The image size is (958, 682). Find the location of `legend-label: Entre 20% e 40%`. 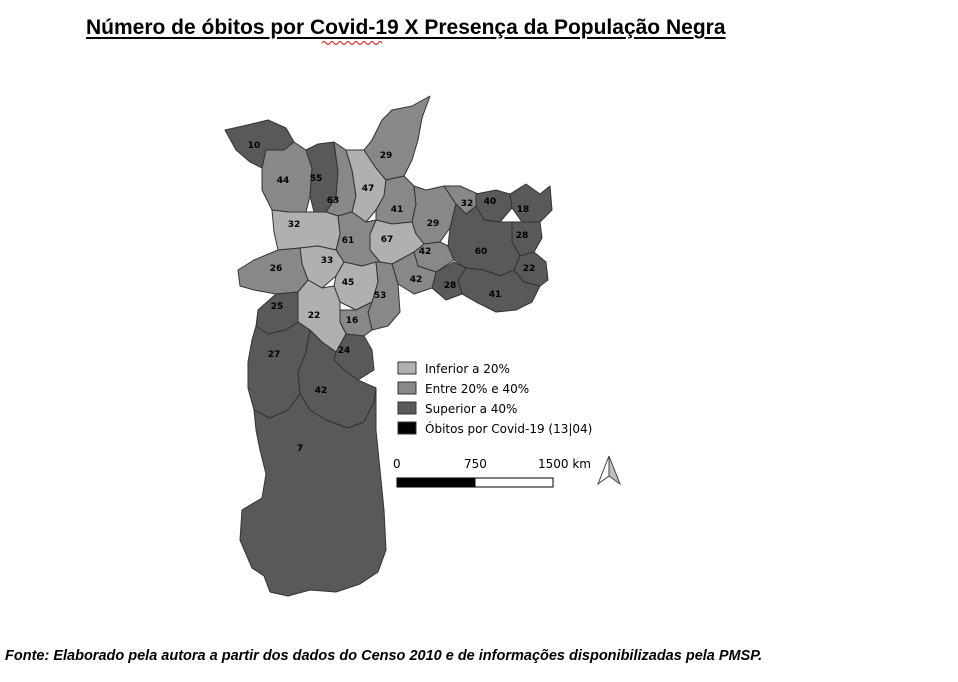

legend-label: Entre 20% e 40% is located at coordinates (477, 389).